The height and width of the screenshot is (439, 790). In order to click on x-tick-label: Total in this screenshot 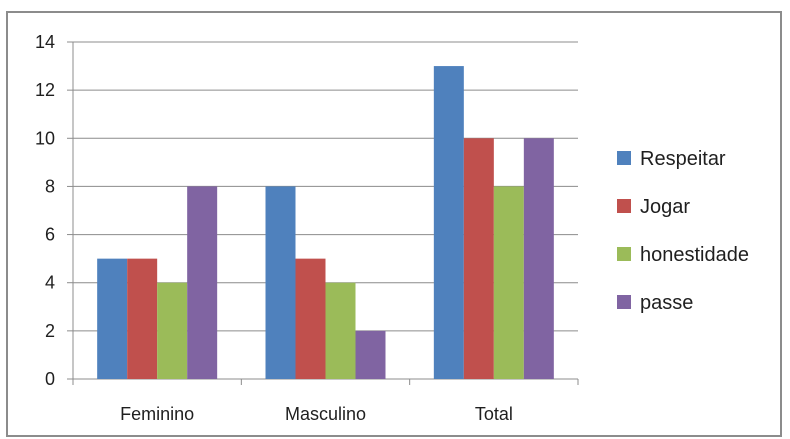, I will do `click(494, 414)`.